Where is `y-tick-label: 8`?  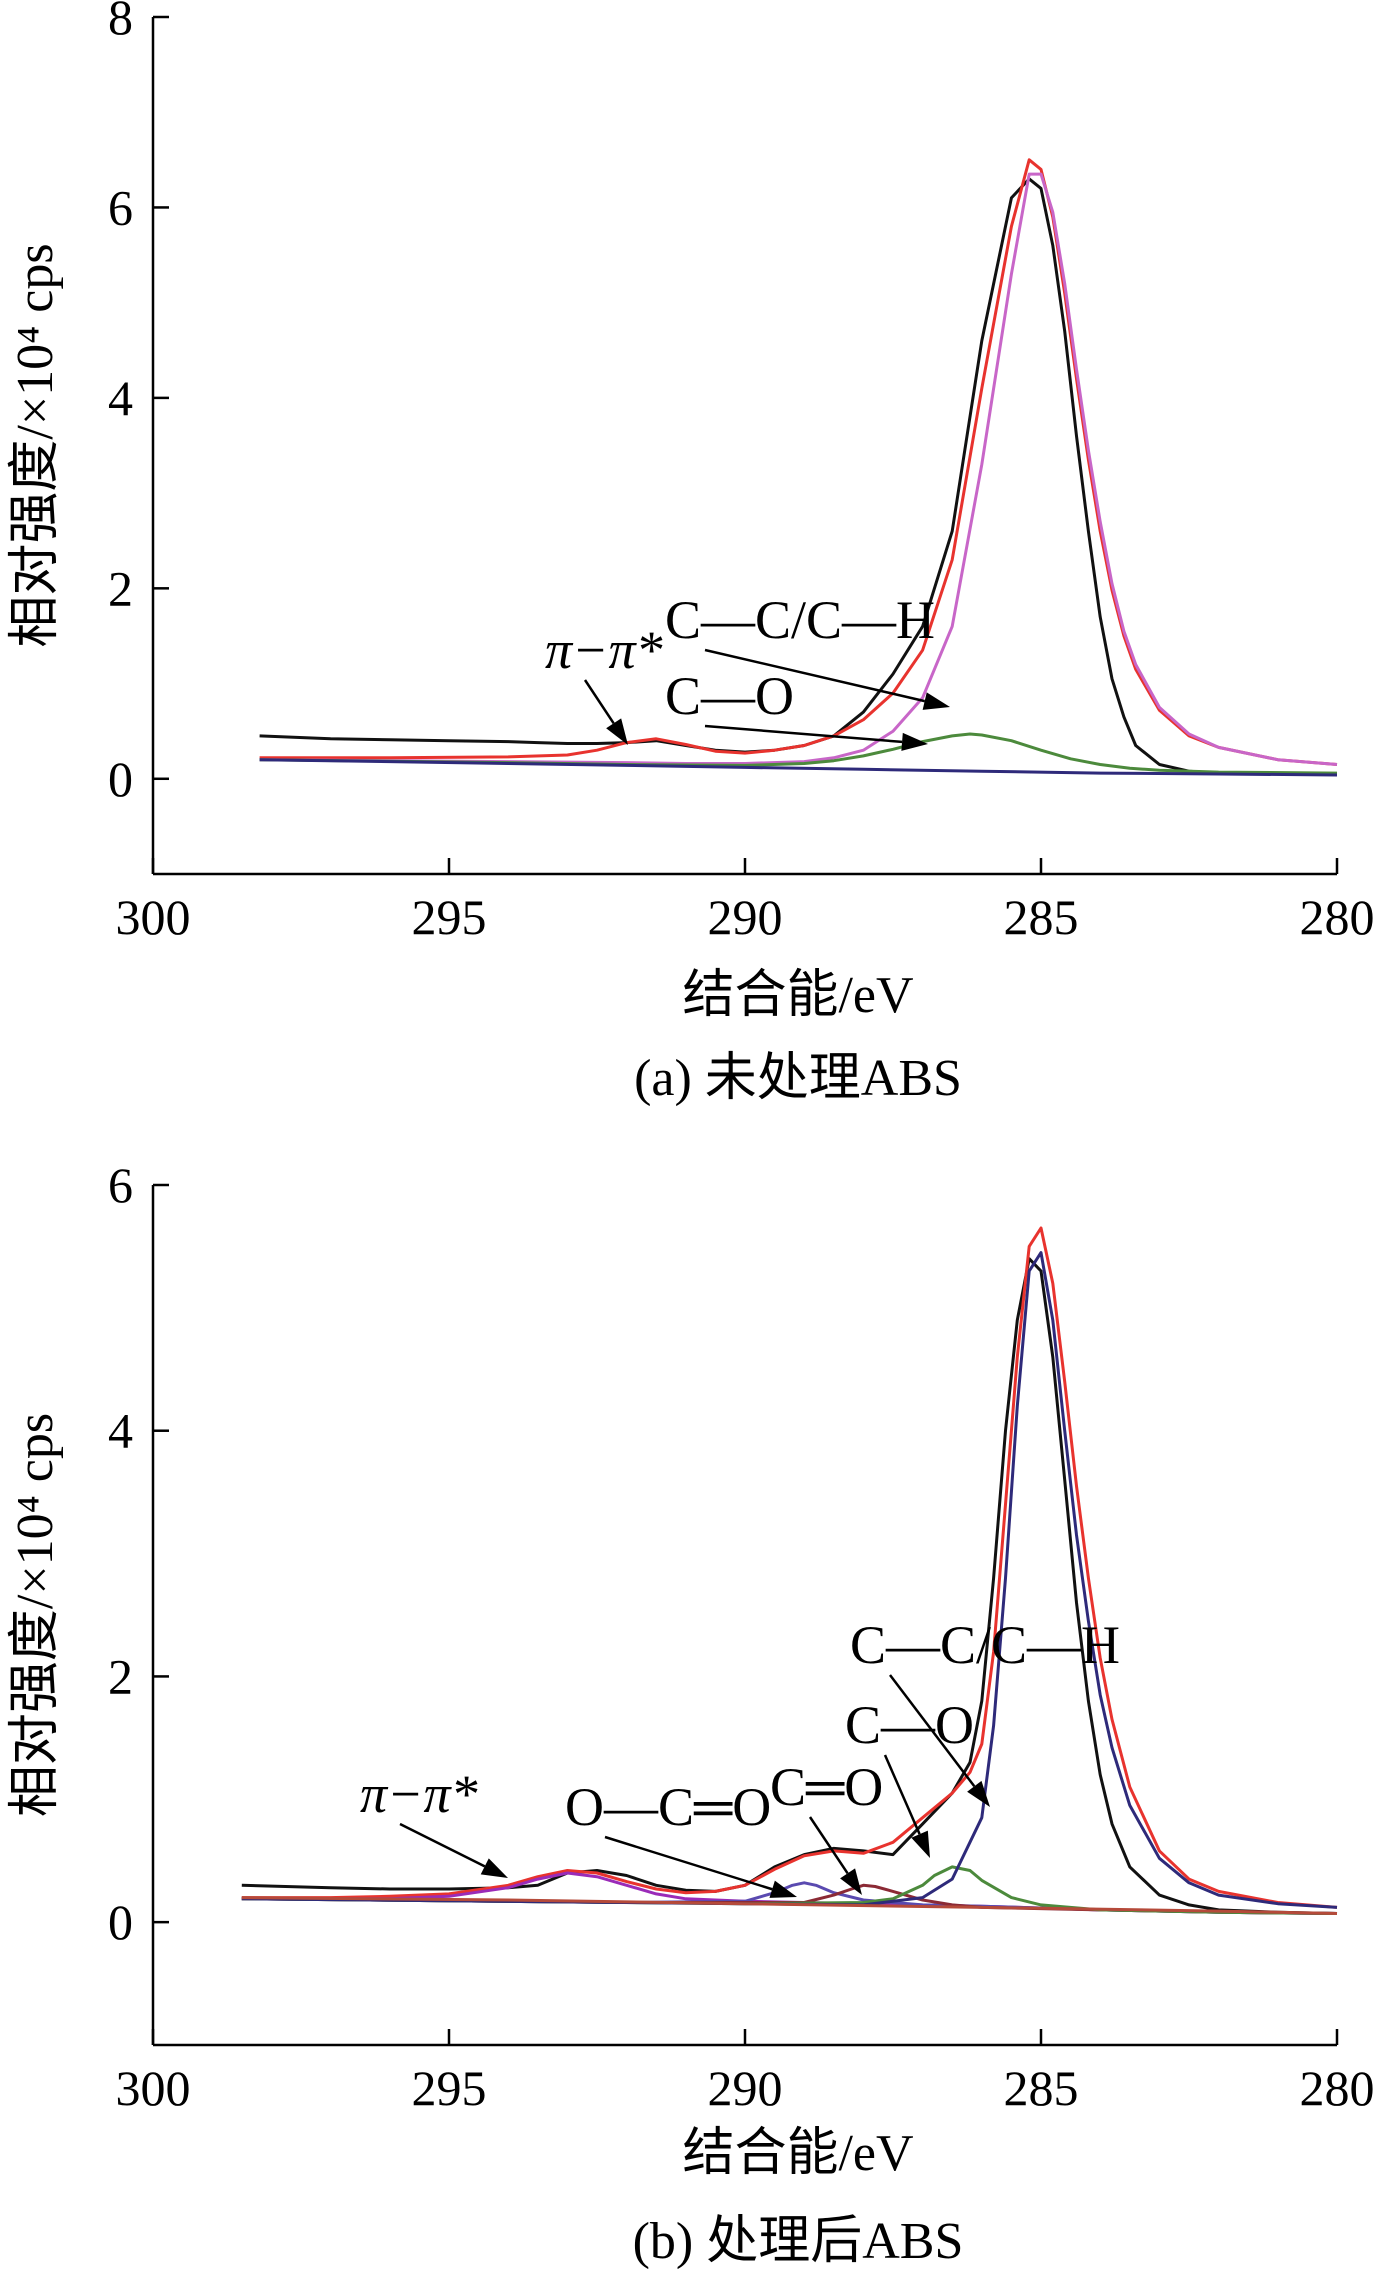 y-tick-label: 8 is located at coordinates (120, 22).